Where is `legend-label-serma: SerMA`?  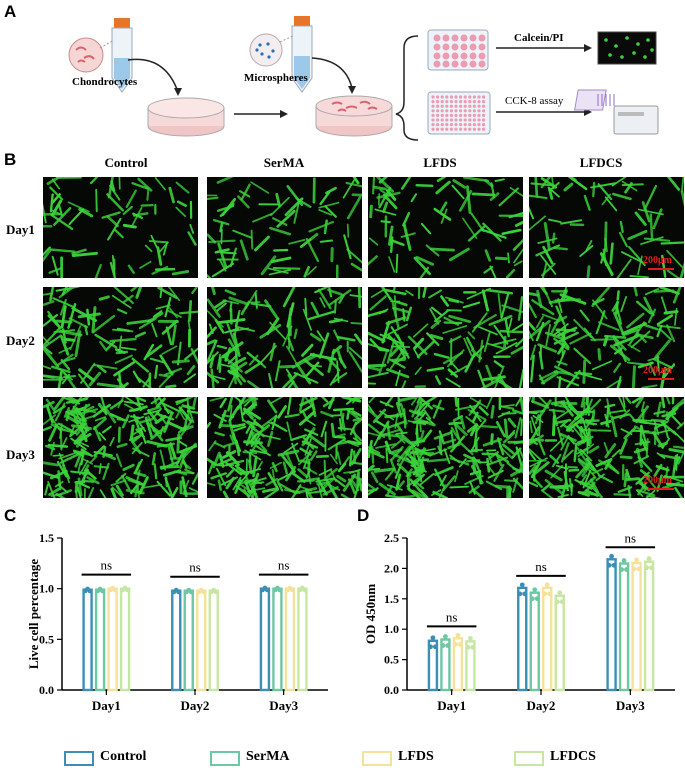 legend-label-serma: SerMA is located at coordinates (268, 756).